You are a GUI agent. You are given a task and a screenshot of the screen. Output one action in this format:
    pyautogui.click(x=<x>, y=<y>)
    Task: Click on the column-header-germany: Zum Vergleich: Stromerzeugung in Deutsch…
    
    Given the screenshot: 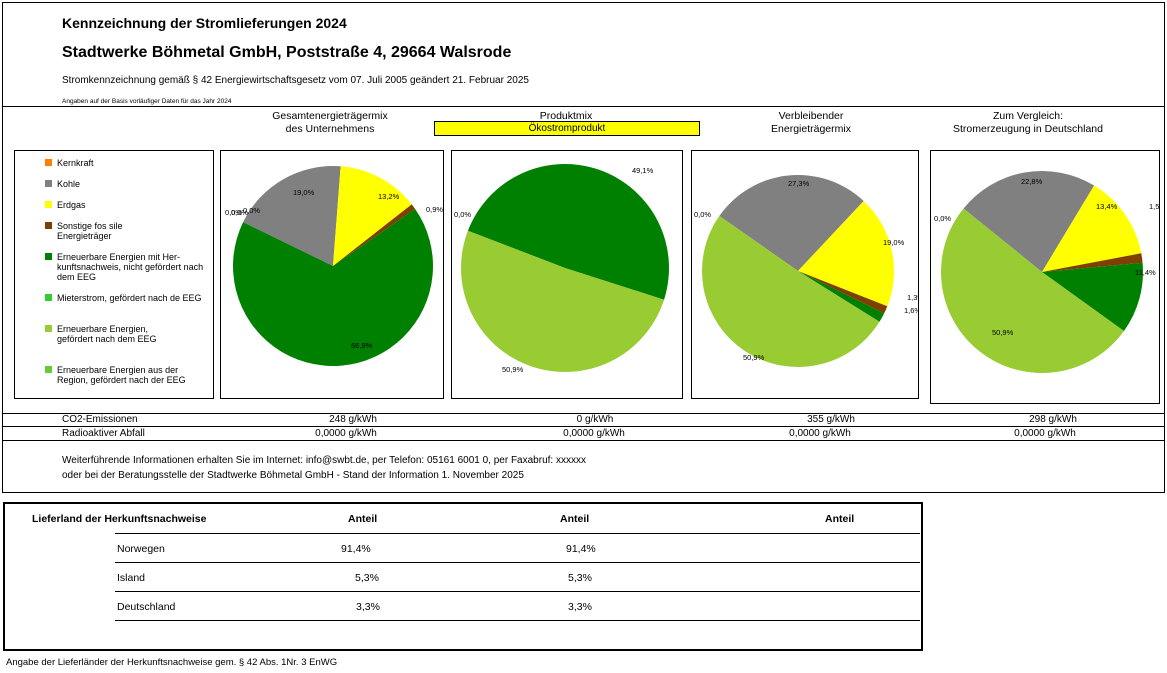 What is the action you would take?
    pyautogui.click(x=1028, y=123)
    